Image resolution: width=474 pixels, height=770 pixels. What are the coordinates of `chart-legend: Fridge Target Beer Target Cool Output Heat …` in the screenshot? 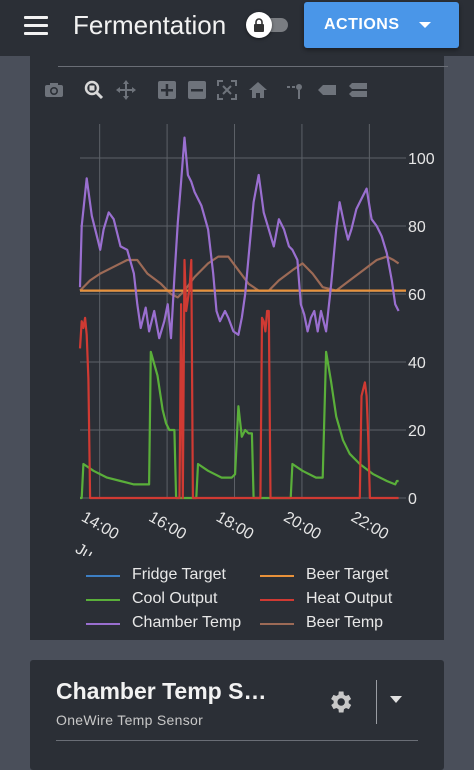 It's located at (266, 602).